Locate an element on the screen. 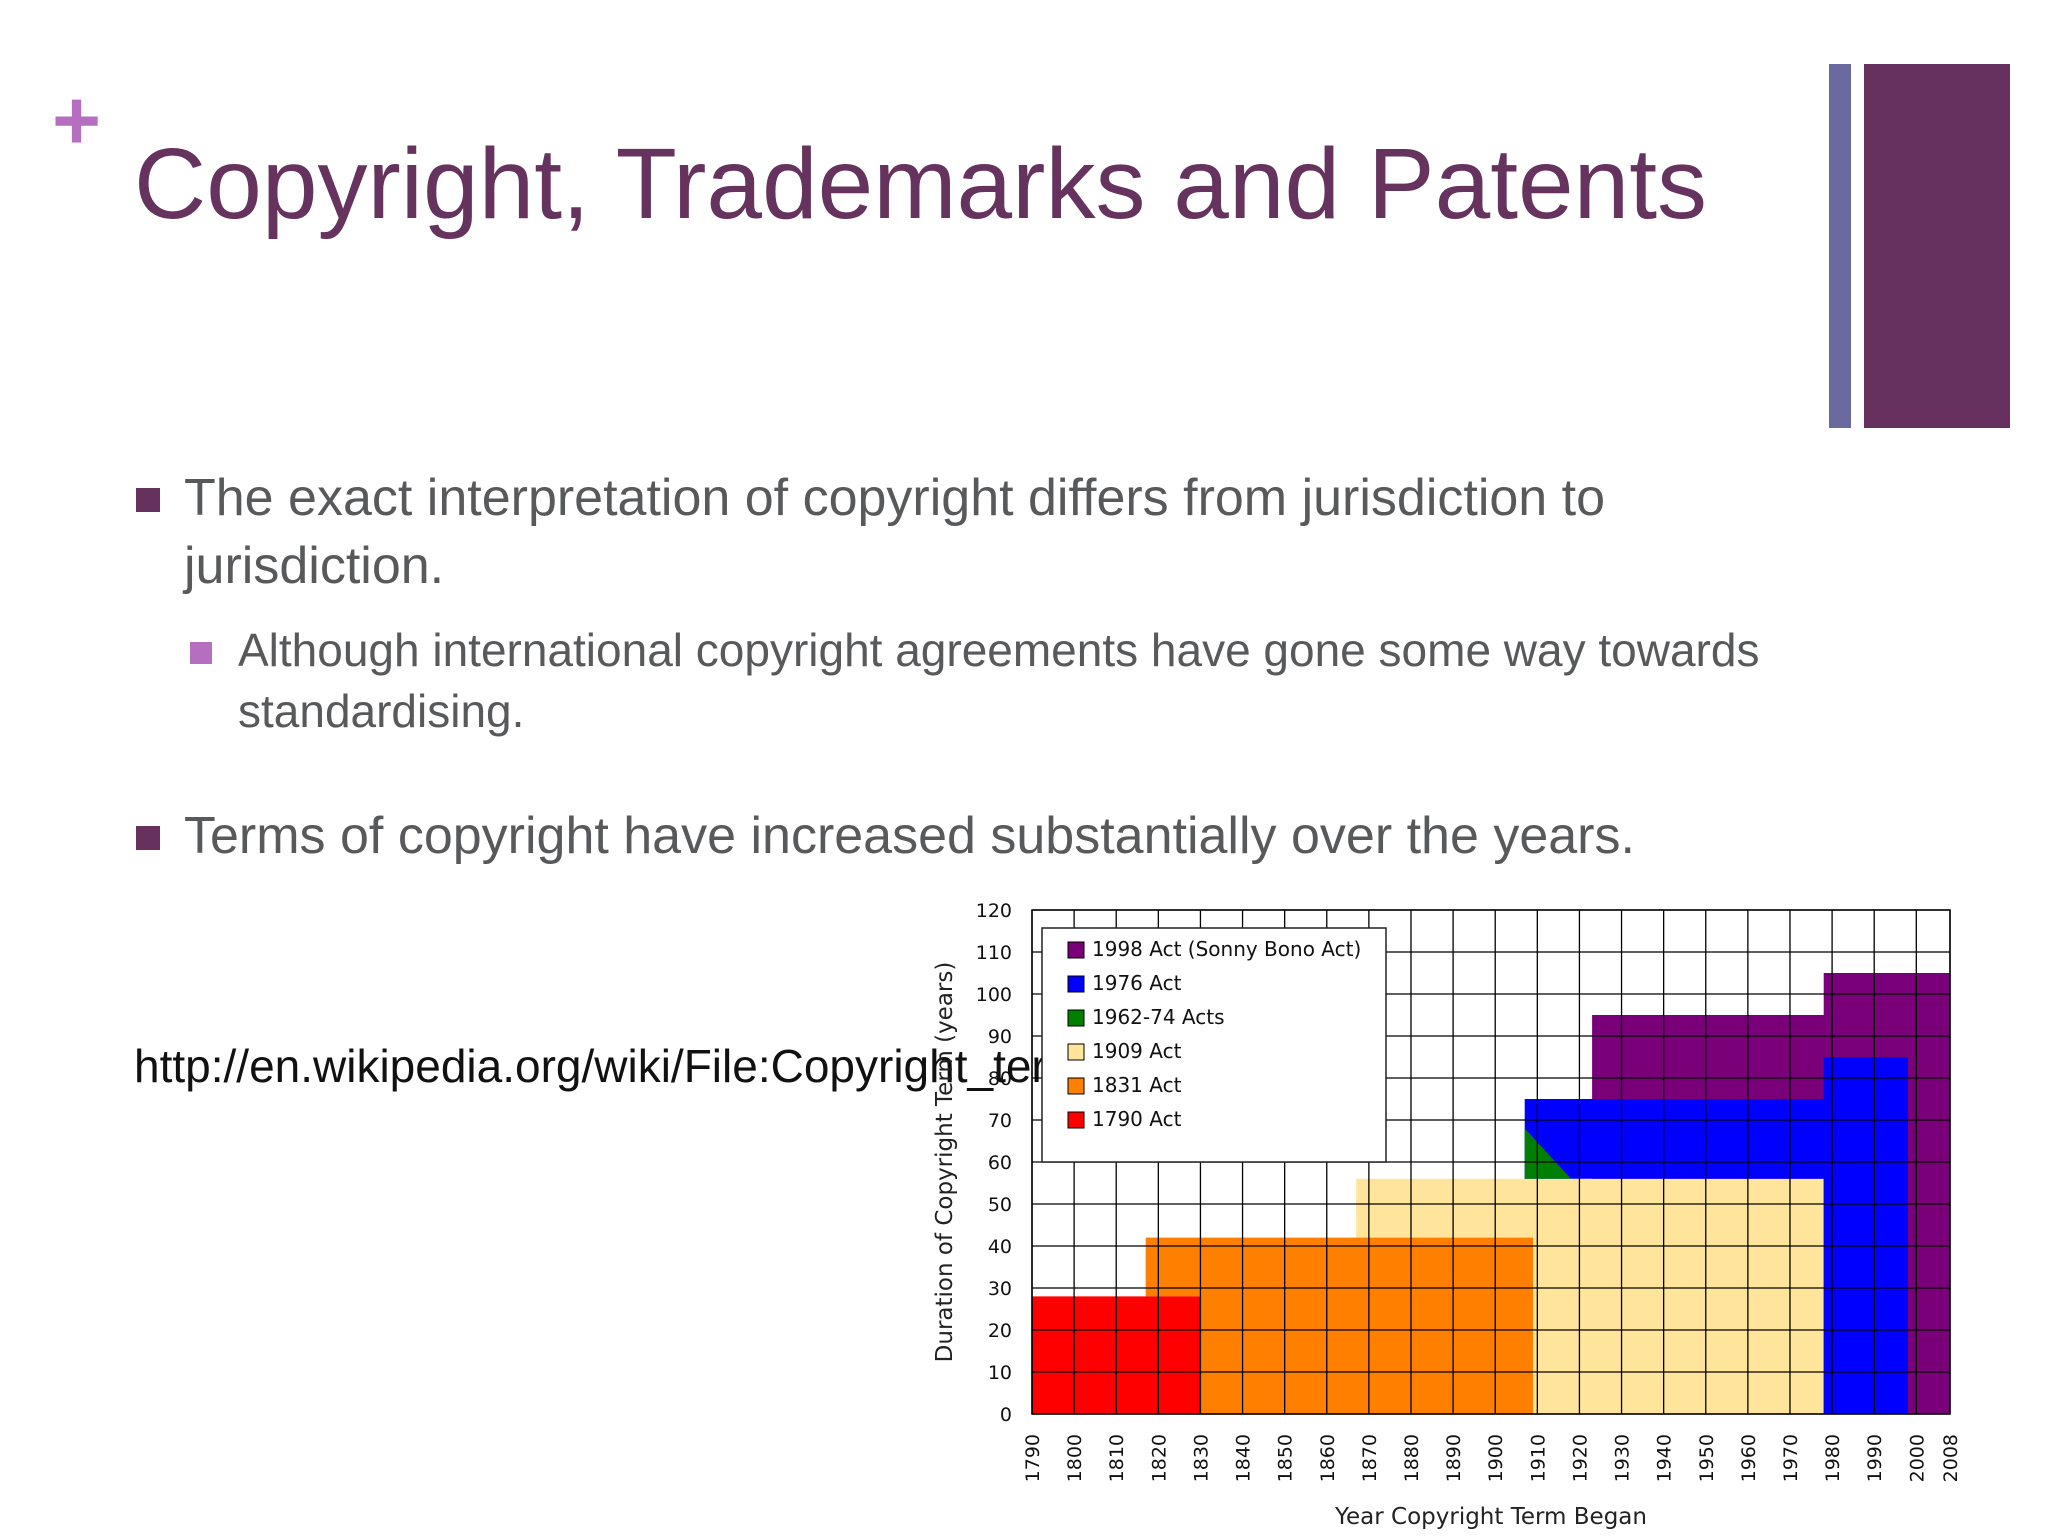 This screenshot has width=2048, height=1536. sub-bullet-square-icon is located at coordinates (201, 653).